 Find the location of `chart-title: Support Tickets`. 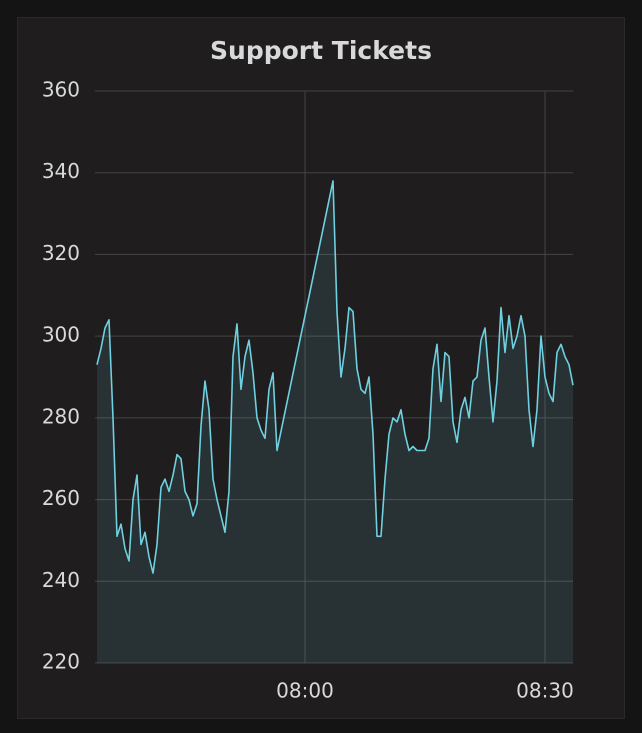

chart-title: Support Tickets is located at coordinates (321, 50).